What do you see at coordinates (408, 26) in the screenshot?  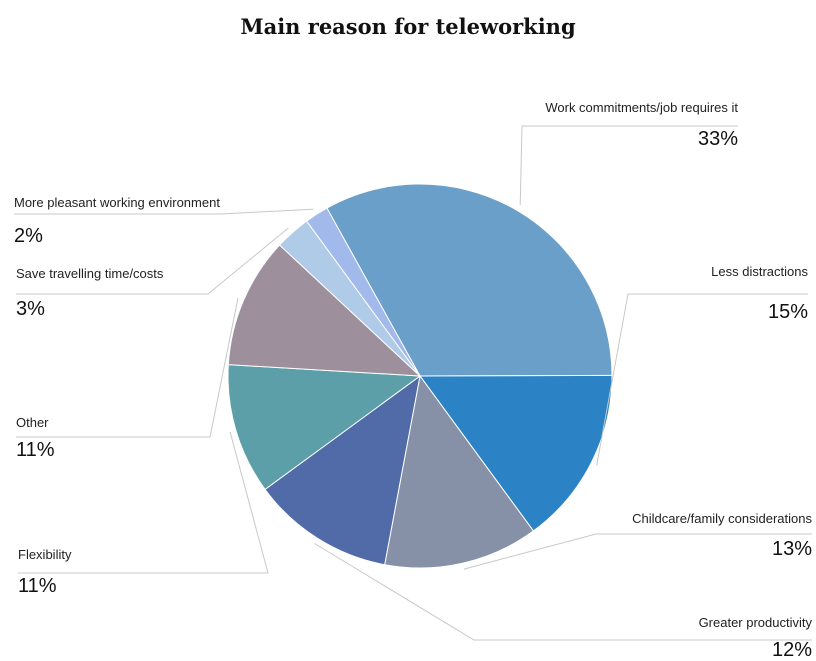 I see `chart-title: Main reason for teleworking` at bounding box center [408, 26].